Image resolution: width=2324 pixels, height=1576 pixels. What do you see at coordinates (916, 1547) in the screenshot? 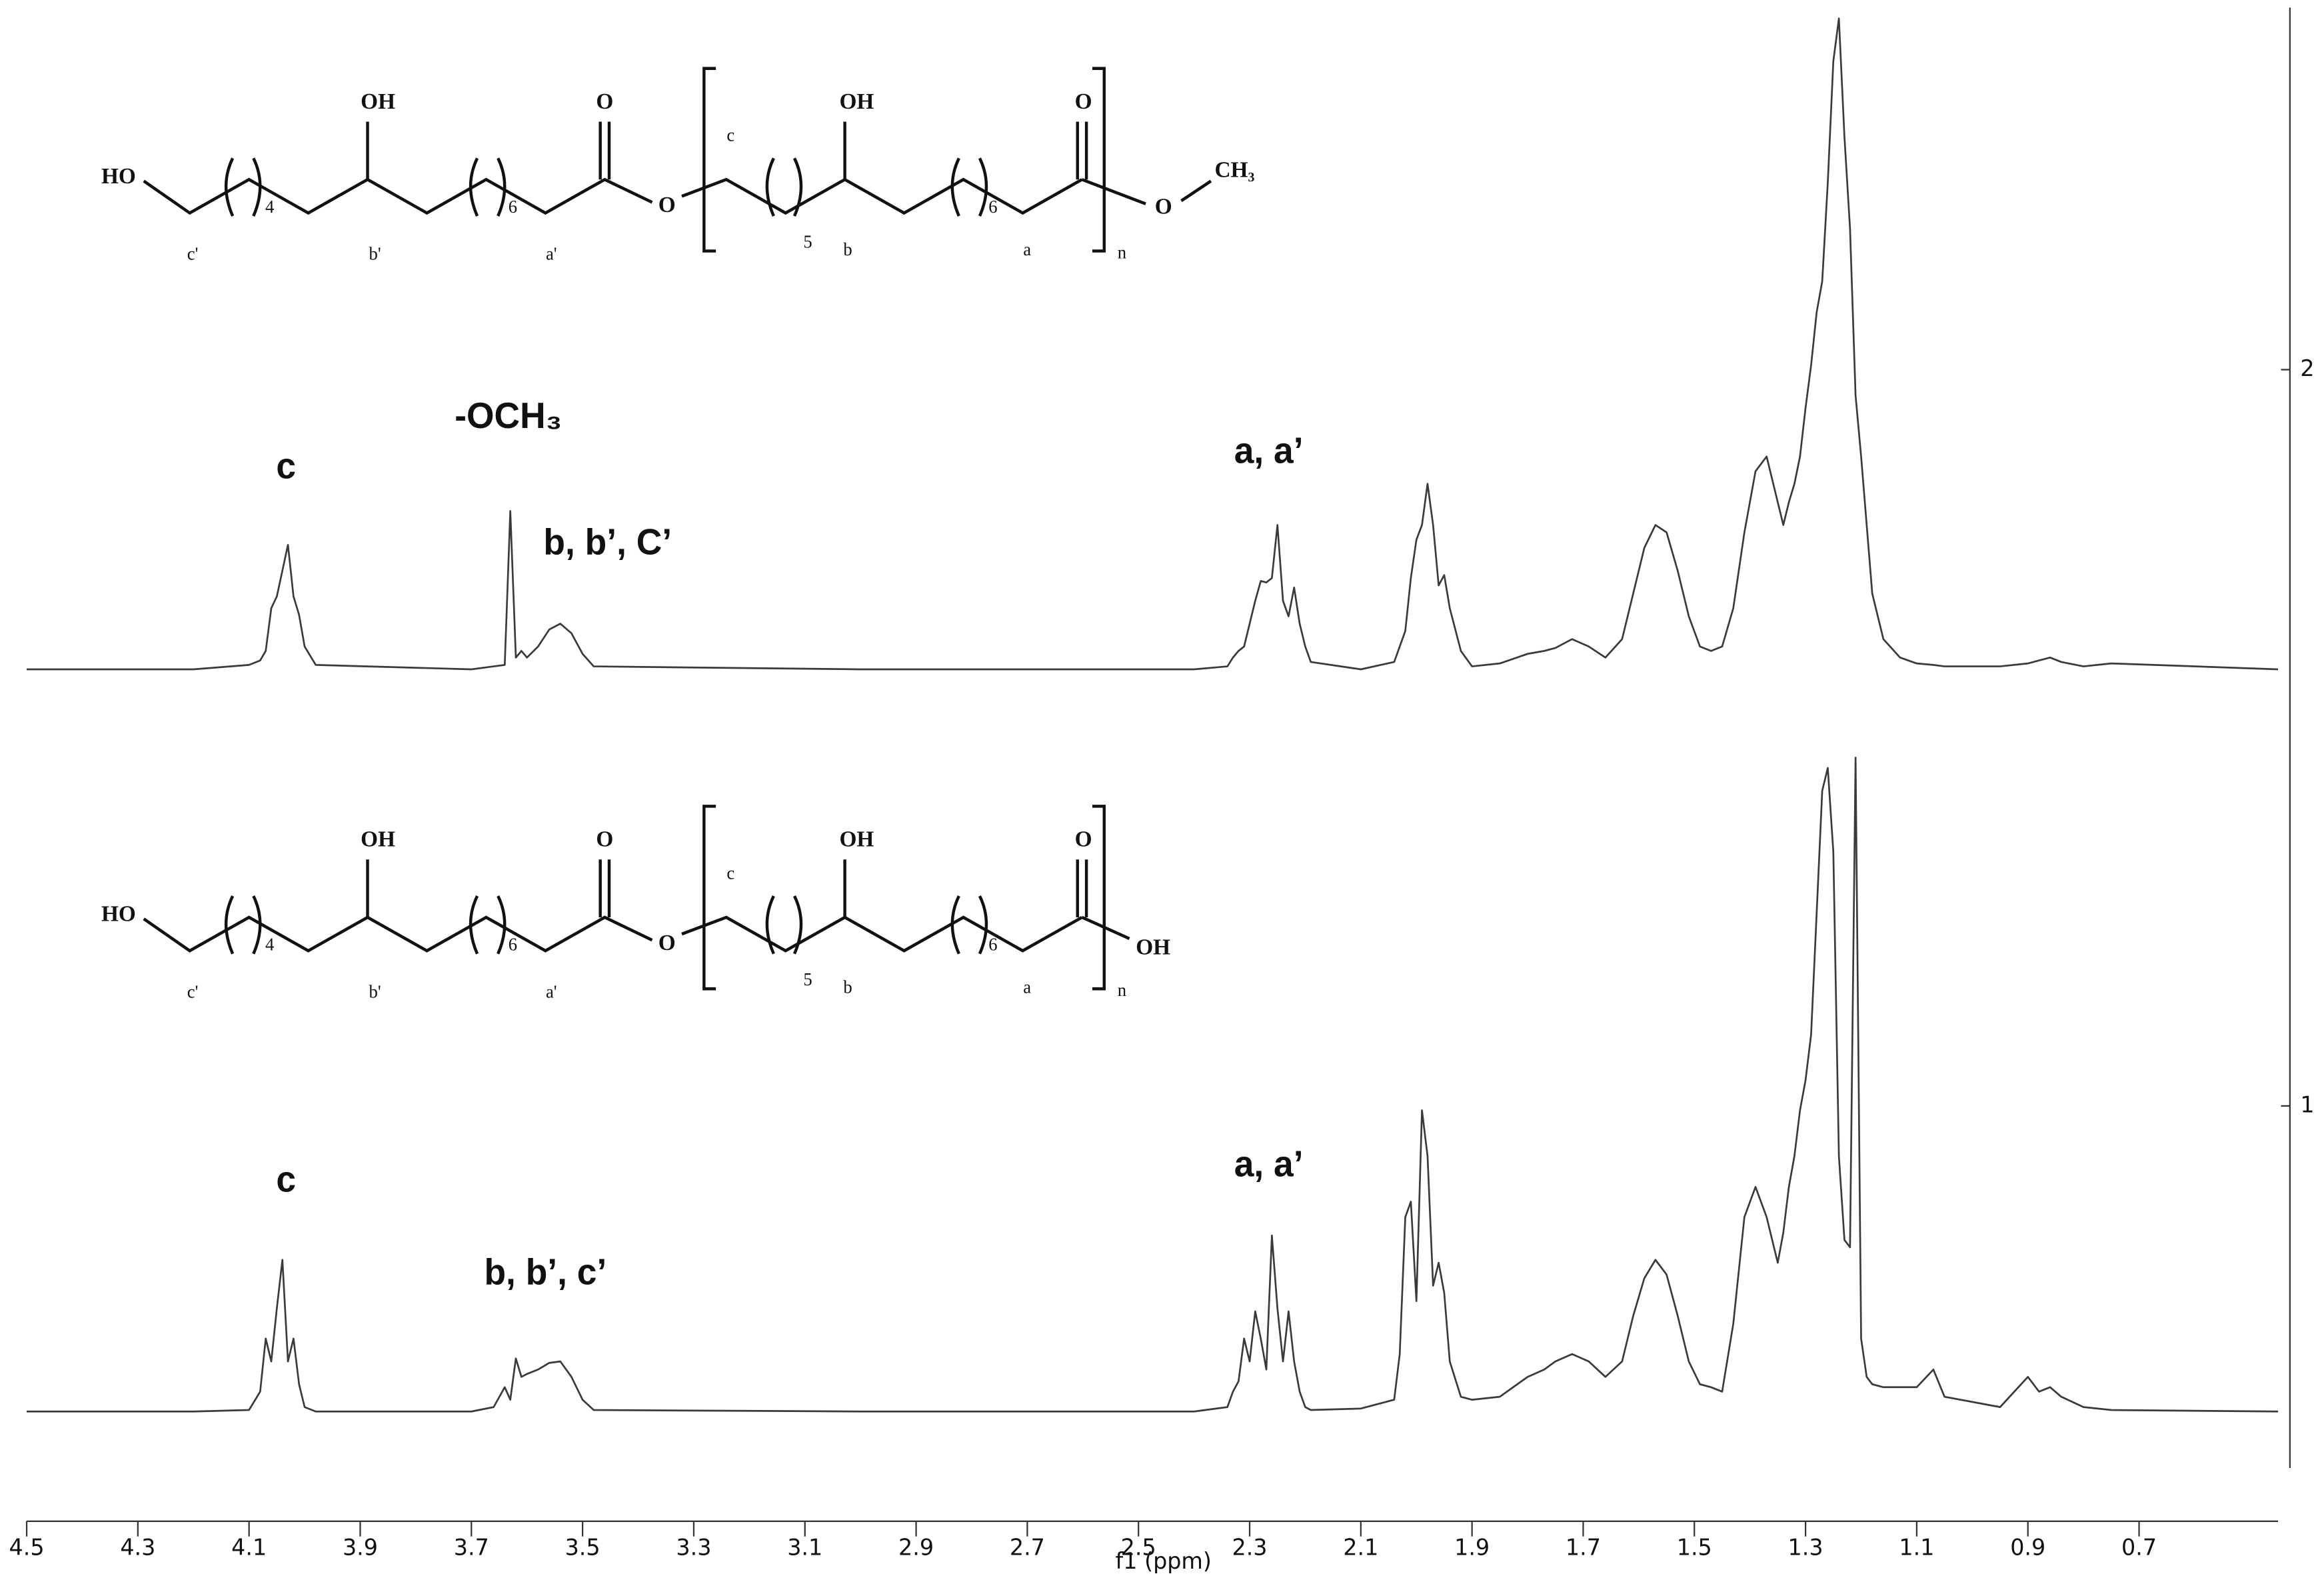
I see `x-tick-label: 2.9` at bounding box center [916, 1547].